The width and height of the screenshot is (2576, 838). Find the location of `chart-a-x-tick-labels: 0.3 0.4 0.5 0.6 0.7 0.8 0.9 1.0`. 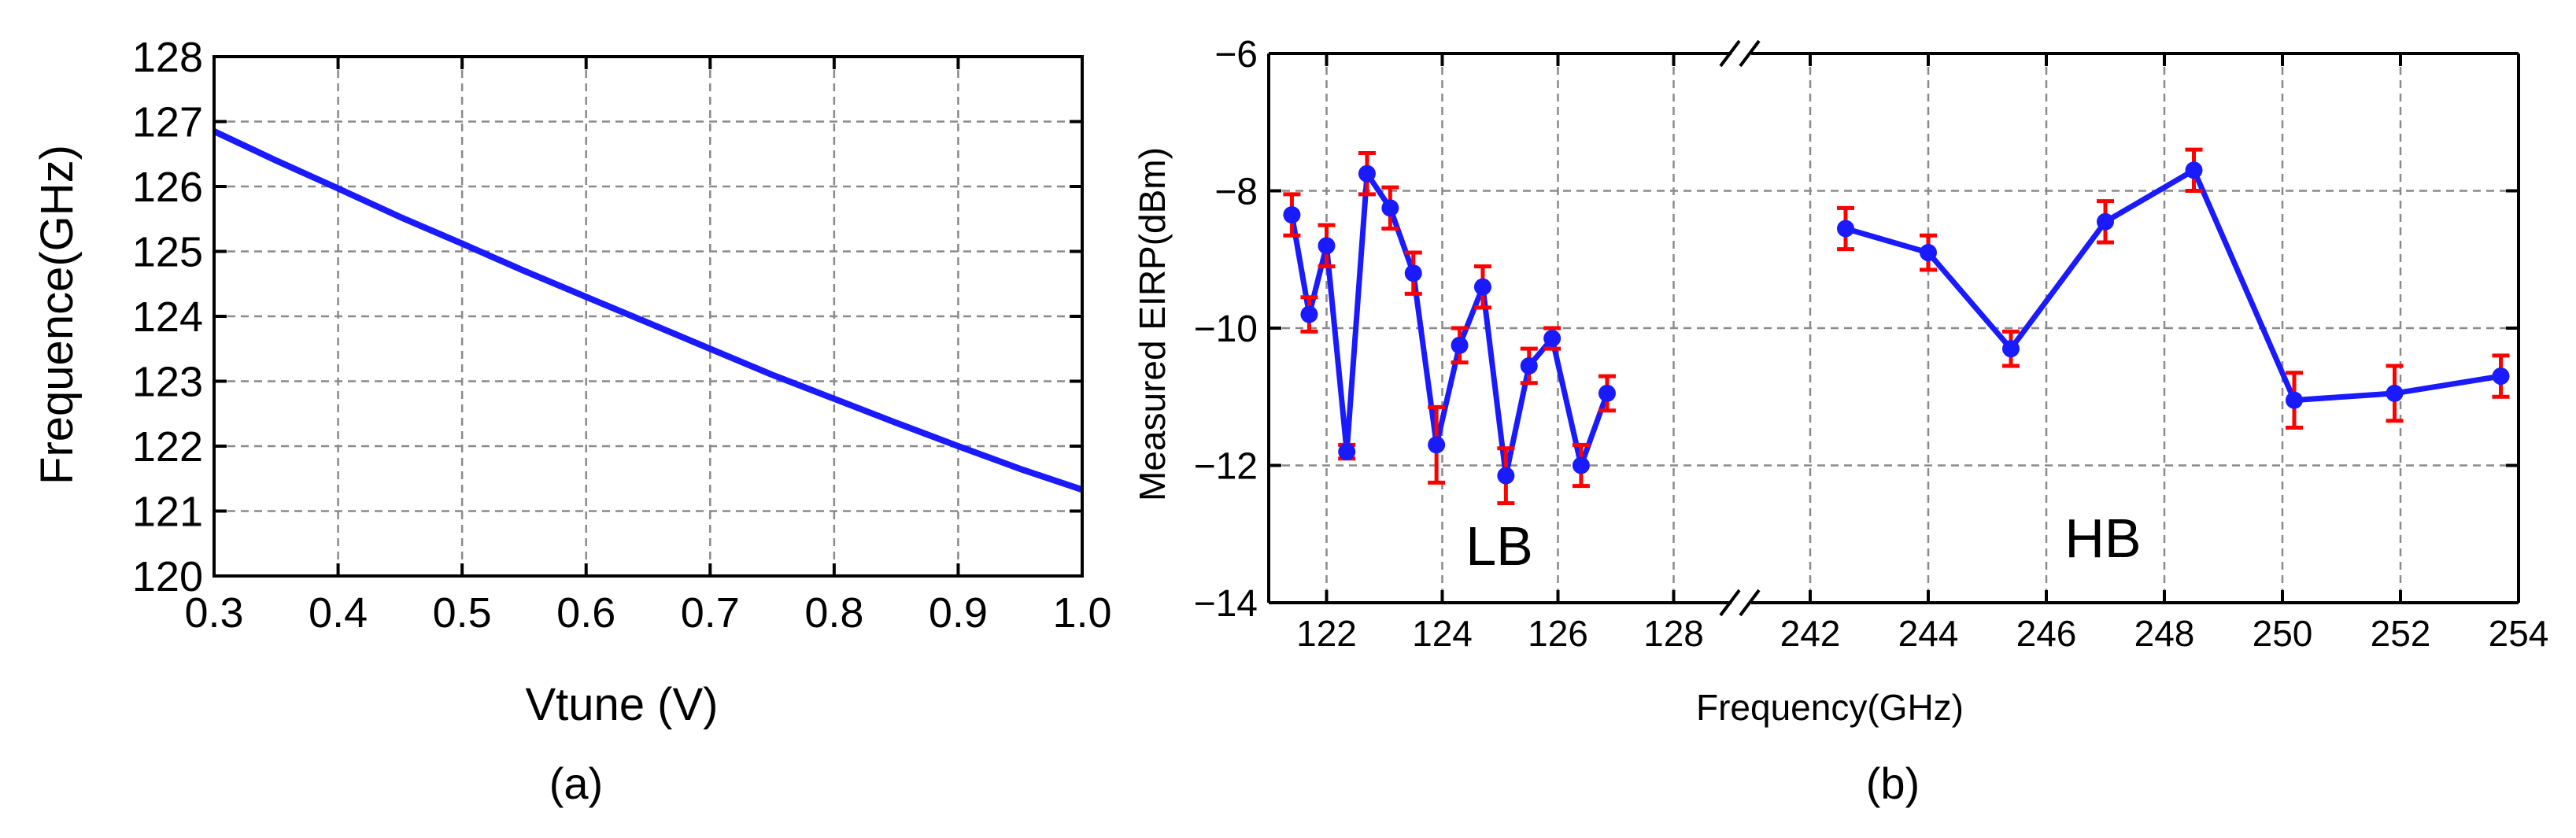

chart-a-x-tick-labels: 0.3 0.4 0.5 0.6 0.7 0.8 0.9 1.0 is located at coordinates (647, 613).